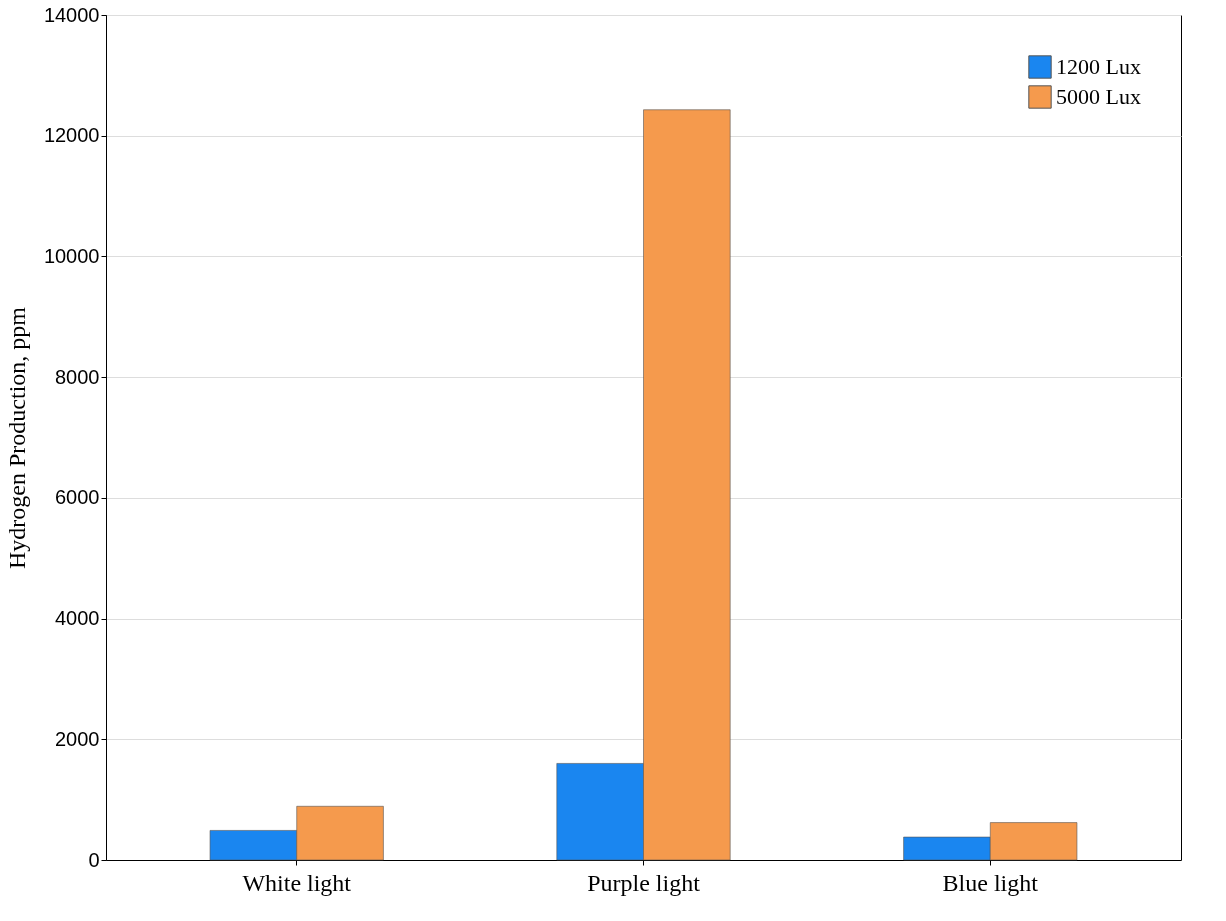  What do you see at coordinates (16, 437) in the screenshot?
I see `y-axis-title: Hydrogen Production, ppm` at bounding box center [16, 437].